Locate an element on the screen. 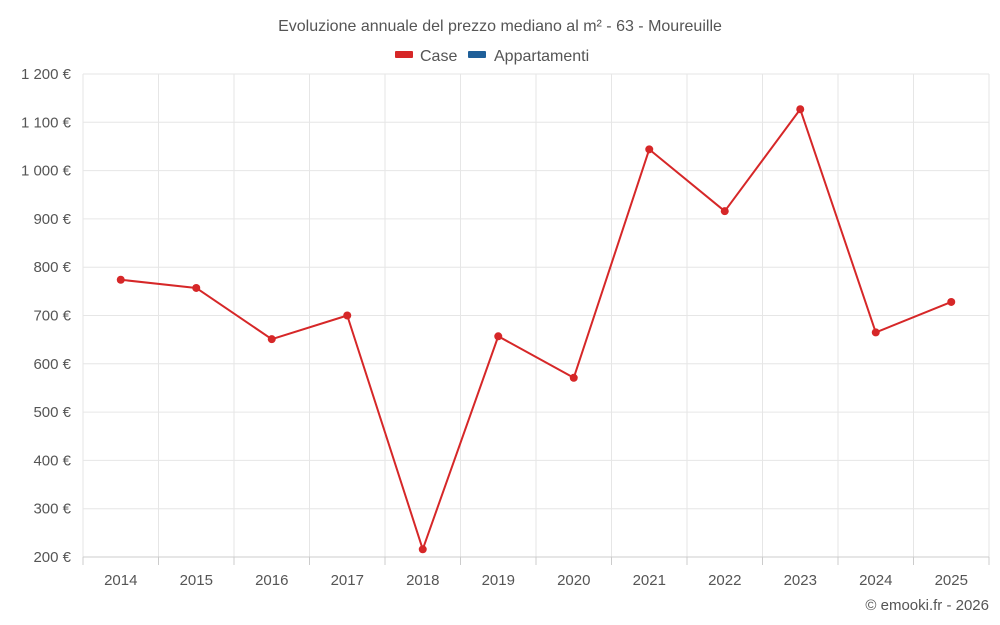 The image size is (1000, 625). legend-label-appartamenti: Appartamenti is located at coordinates (541, 56).